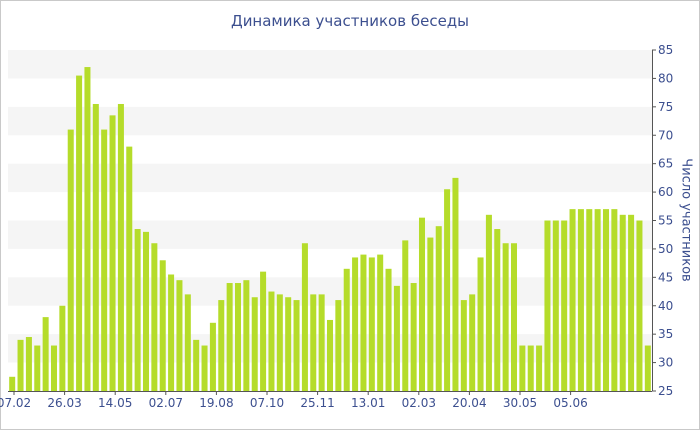  I want to click on y-tick-label: 60, so click(665, 192).